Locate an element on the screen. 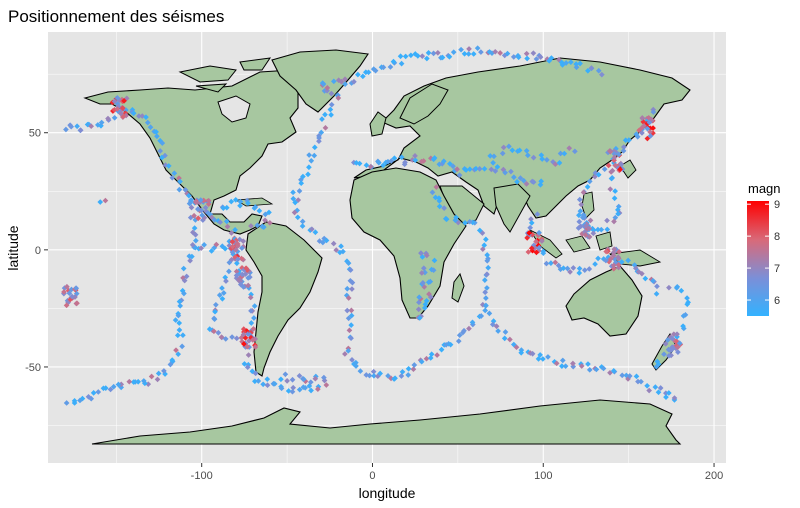 This screenshot has height=508, width=800. y-tick-label: 50 is located at coordinates (35, 134).